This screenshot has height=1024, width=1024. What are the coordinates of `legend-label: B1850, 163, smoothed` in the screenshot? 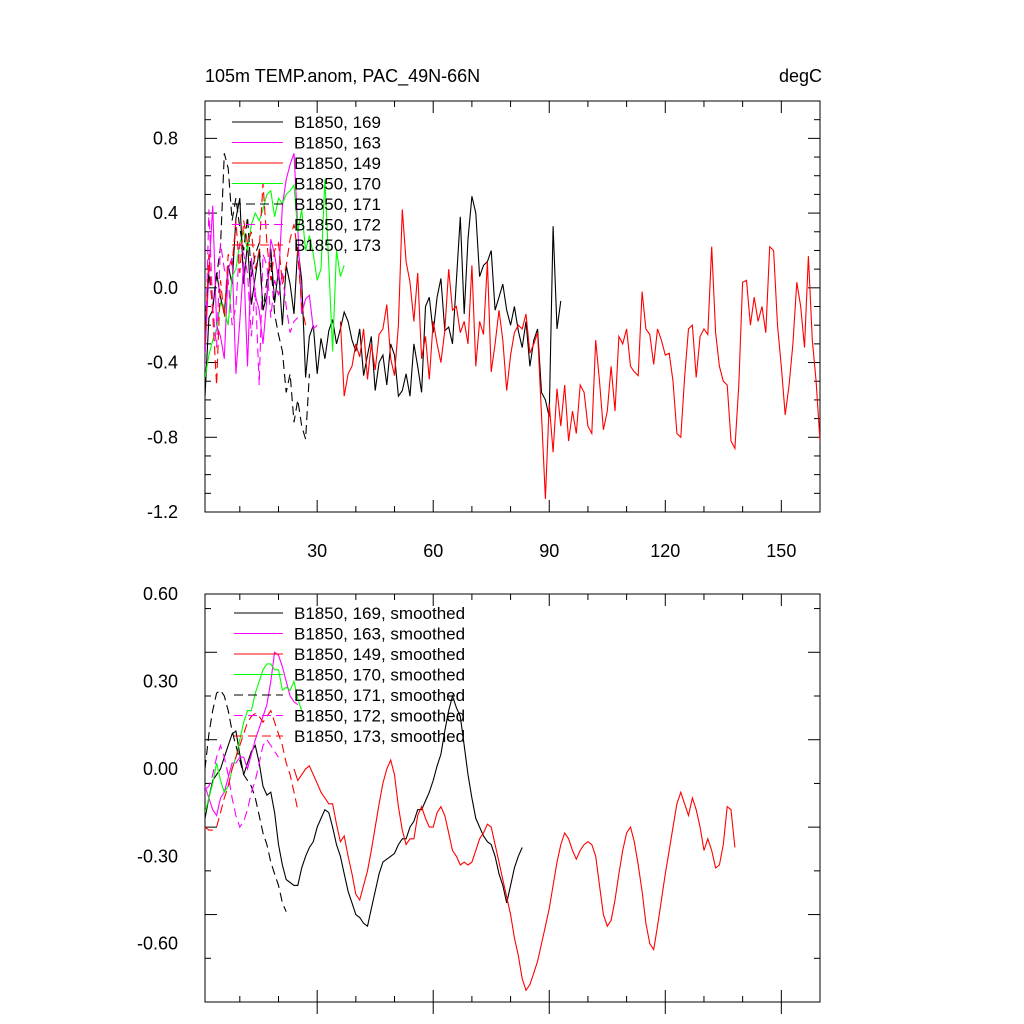 It's located at (379, 634).